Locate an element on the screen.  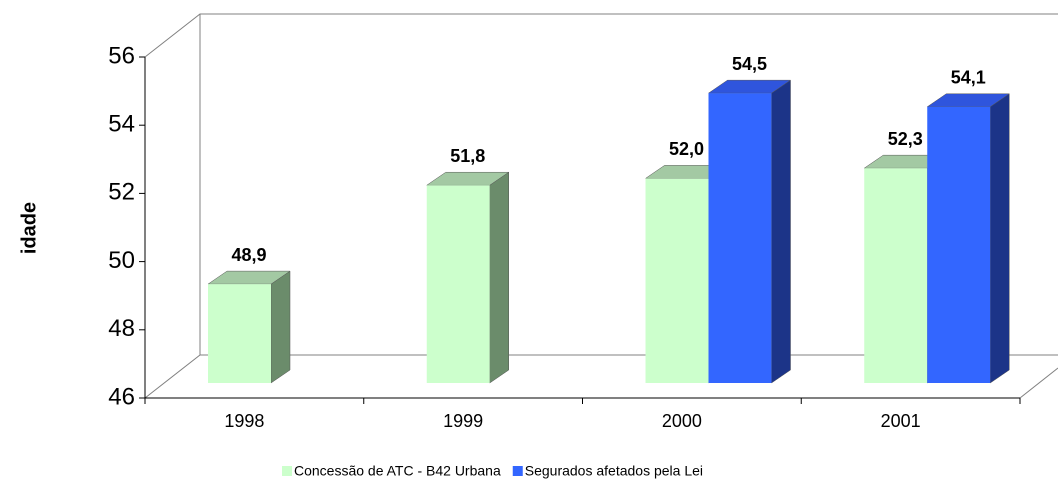
value-label: 48,9 is located at coordinates (248, 255).